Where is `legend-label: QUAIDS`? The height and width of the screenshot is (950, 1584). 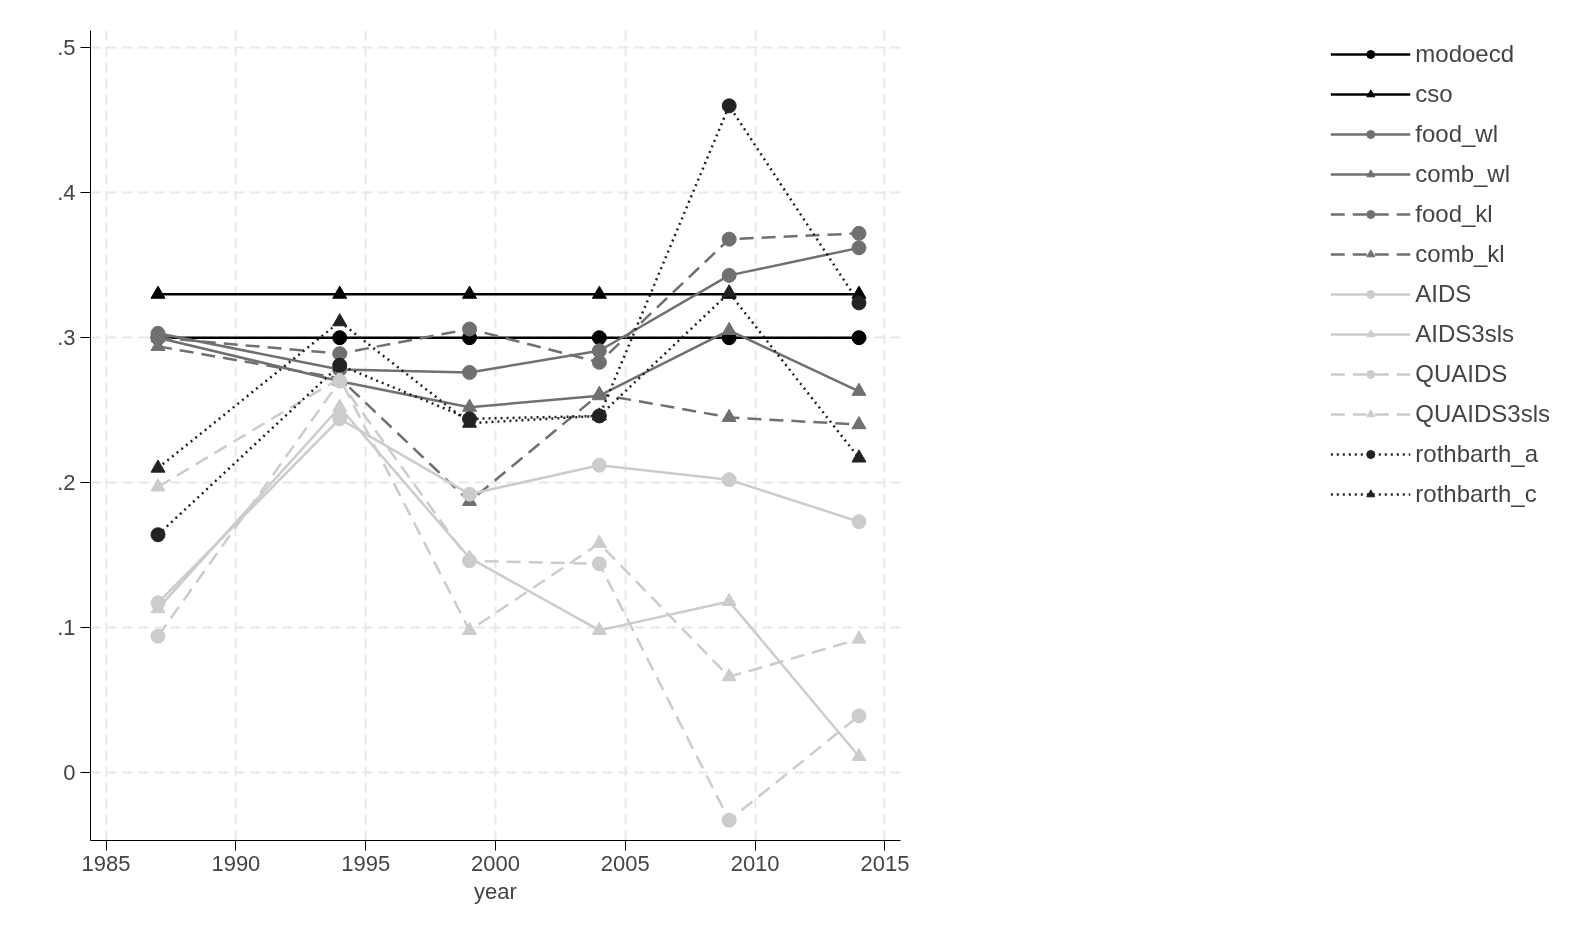 legend-label: QUAIDS is located at coordinates (1461, 374).